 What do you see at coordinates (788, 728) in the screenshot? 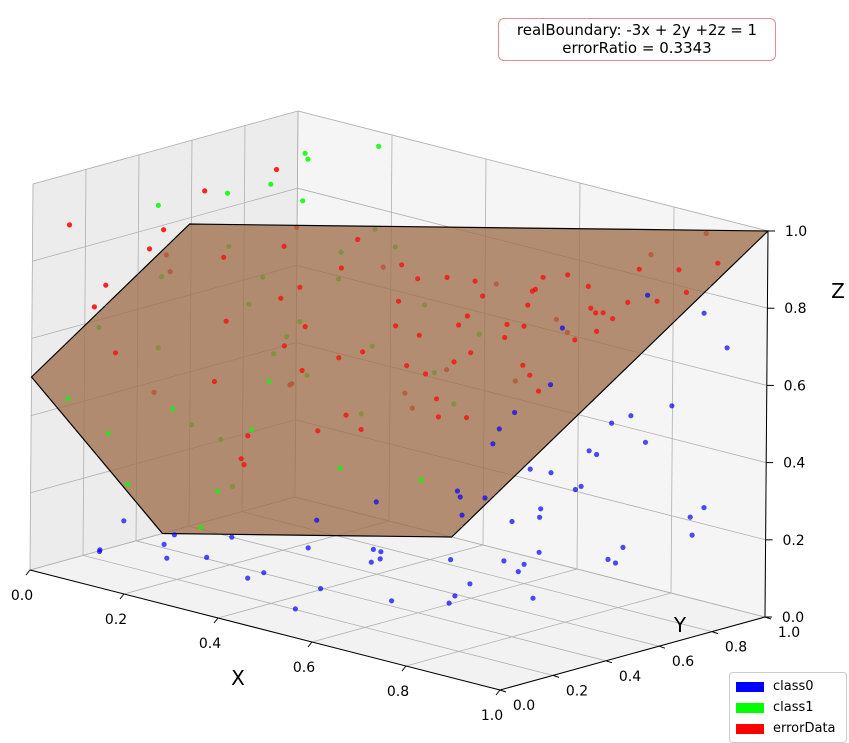
I see `legend-item-errordata: errorData` at bounding box center [788, 728].